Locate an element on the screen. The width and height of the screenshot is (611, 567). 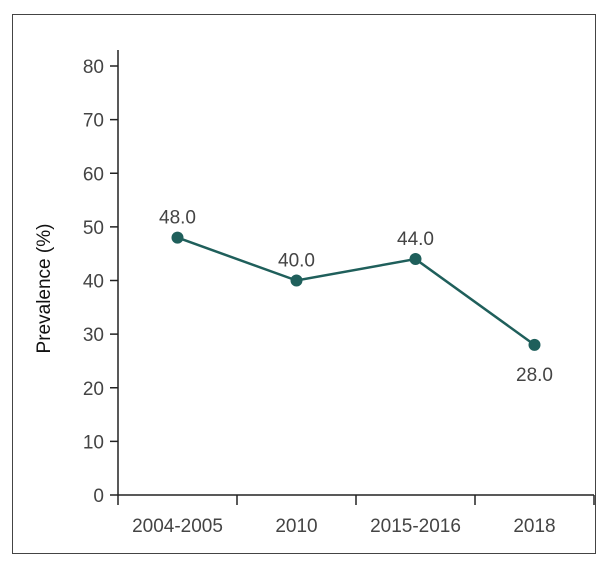
y-tick-label: 10 is located at coordinates (93, 442).